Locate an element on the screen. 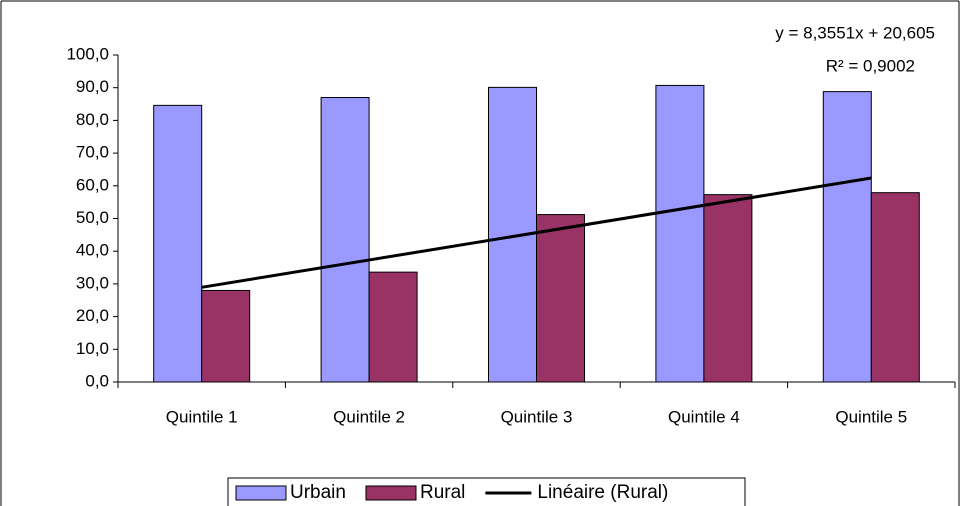 This screenshot has height=506, width=961. legend-label: Linéaire (Rural) is located at coordinates (602, 492).